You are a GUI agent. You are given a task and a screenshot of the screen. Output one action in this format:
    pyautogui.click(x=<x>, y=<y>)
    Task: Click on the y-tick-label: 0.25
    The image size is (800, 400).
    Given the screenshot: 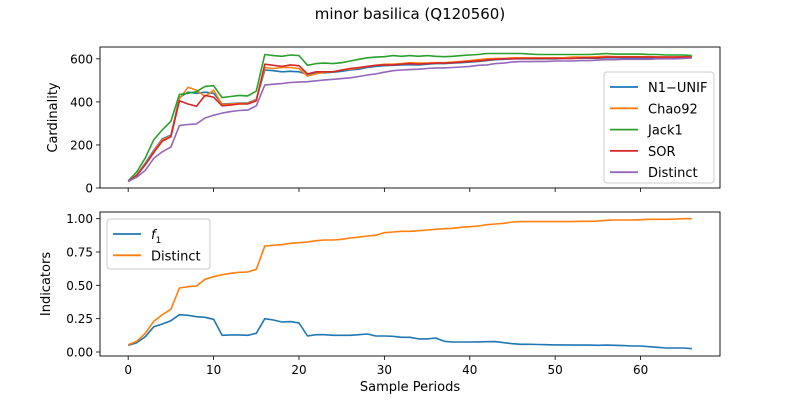 What is the action you would take?
    pyautogui.click(x=79, y=319)
    